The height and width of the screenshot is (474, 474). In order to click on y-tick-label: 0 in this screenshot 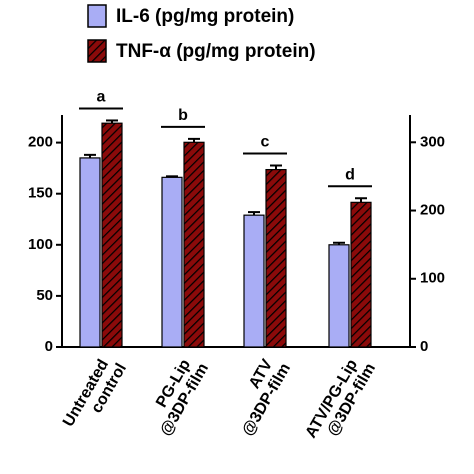, I will do `click(49, 346)`.